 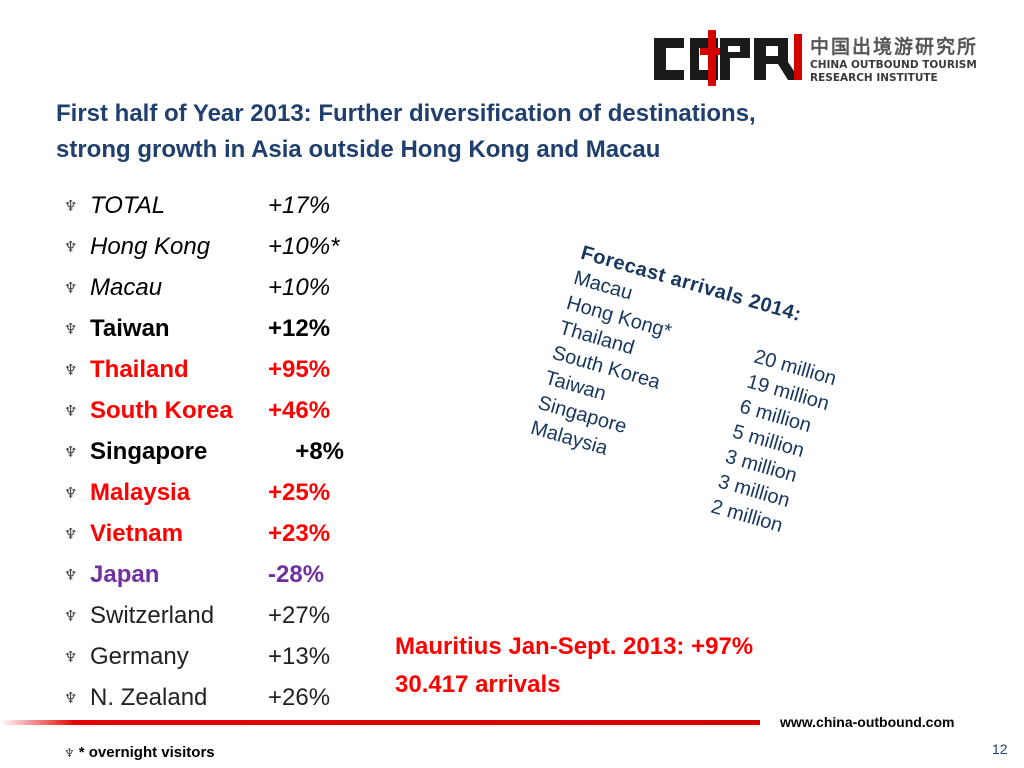 What do you see at coordinates (150, 246) in the screenshot?
I see `country-label: Hong Kong` at bounding box center [150, 246].